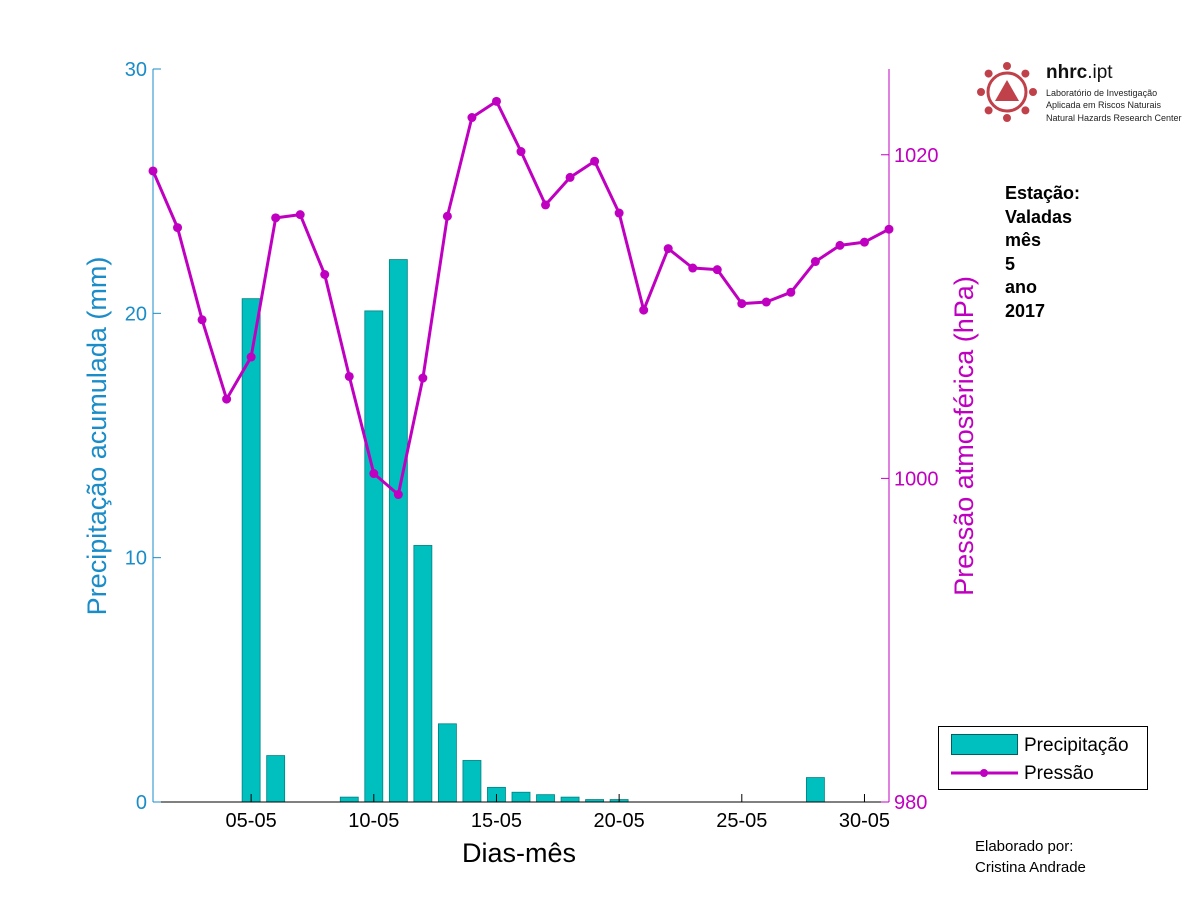 The width and height of the screenshot is (1200, 901). I want to click on legend-entry-precipitation: Precipitação, so click(1043, 745).